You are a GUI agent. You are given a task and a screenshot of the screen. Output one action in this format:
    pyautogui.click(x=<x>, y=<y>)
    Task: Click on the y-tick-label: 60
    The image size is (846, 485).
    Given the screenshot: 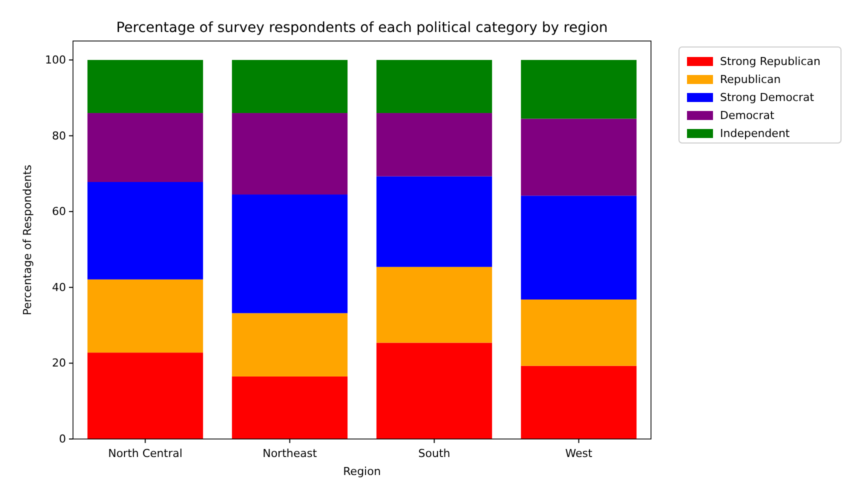 What is the action you would take?
    pyautogui.click(x=59, y=211)
    